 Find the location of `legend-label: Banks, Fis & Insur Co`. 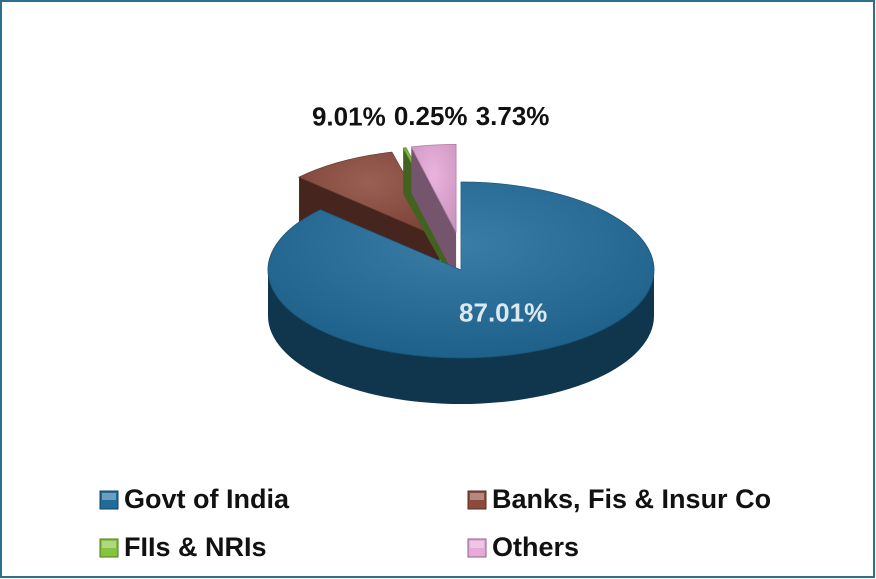

legend-label: Banks, Fis & Insur Co is located at coordinates (631, 499).